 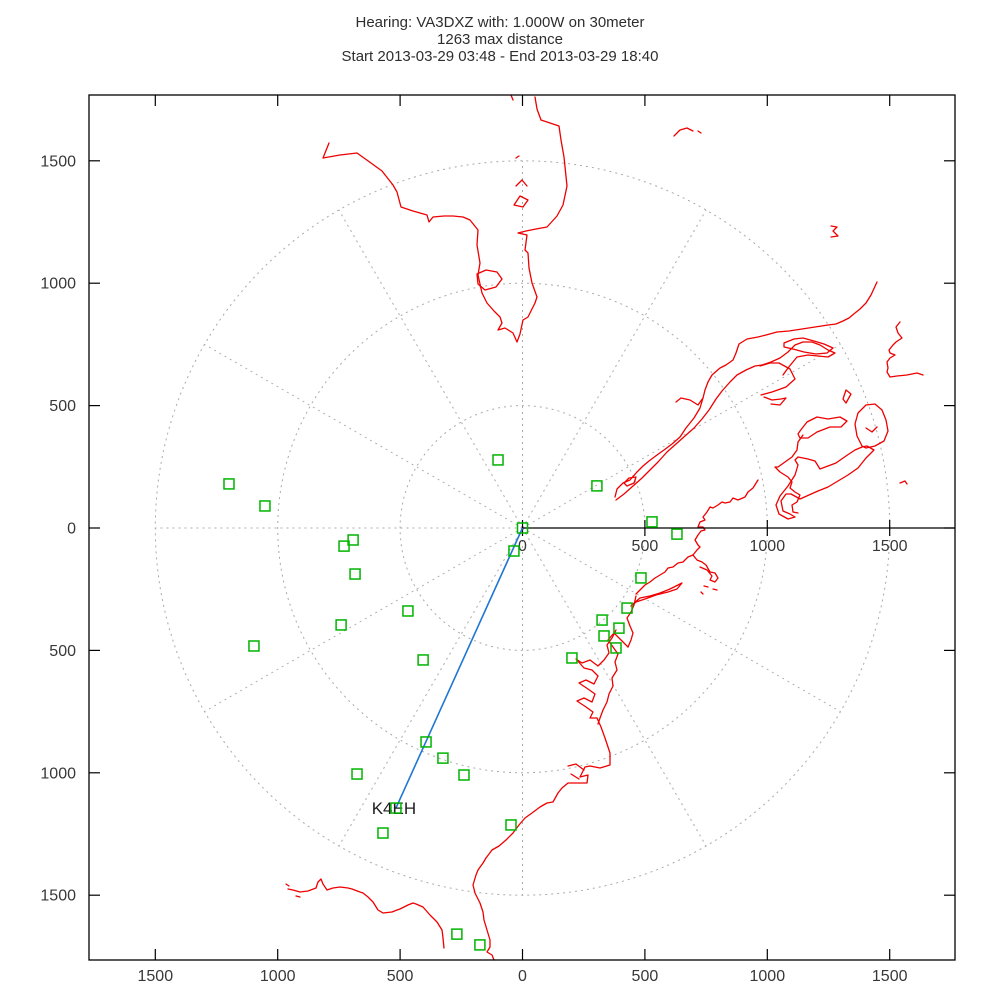 What do you see at coordinates (890, 546) in the screenshot?
I see `radial-axis-tick-label: 1500` at bounding box center [890, 546].